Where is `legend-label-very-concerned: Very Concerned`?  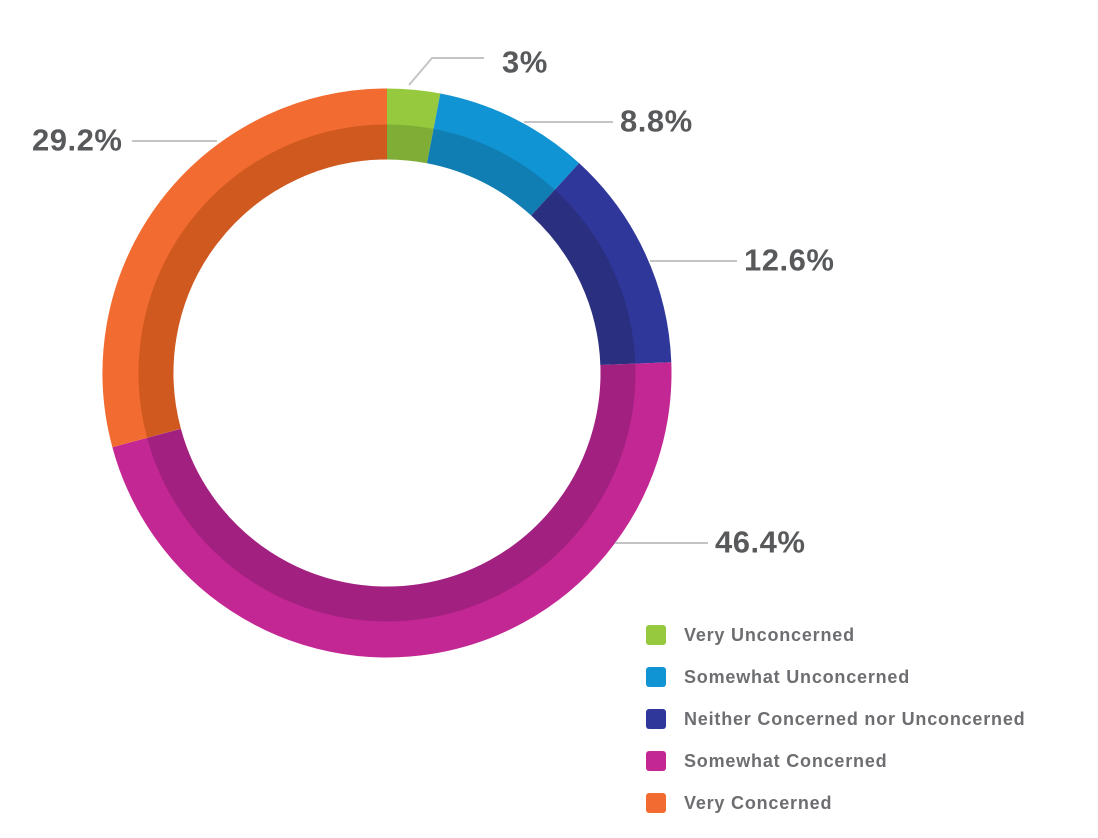
legend-label-very-concerned: Very Concerned is located at coordinates (758, 802).